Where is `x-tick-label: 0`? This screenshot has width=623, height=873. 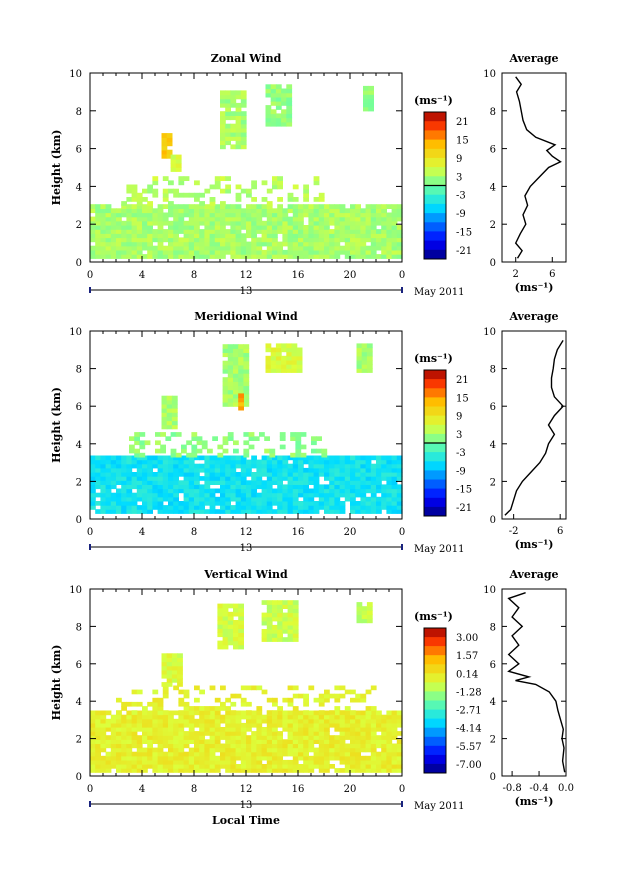
x-tick-label: 0 is located at coordinates (90, 789).